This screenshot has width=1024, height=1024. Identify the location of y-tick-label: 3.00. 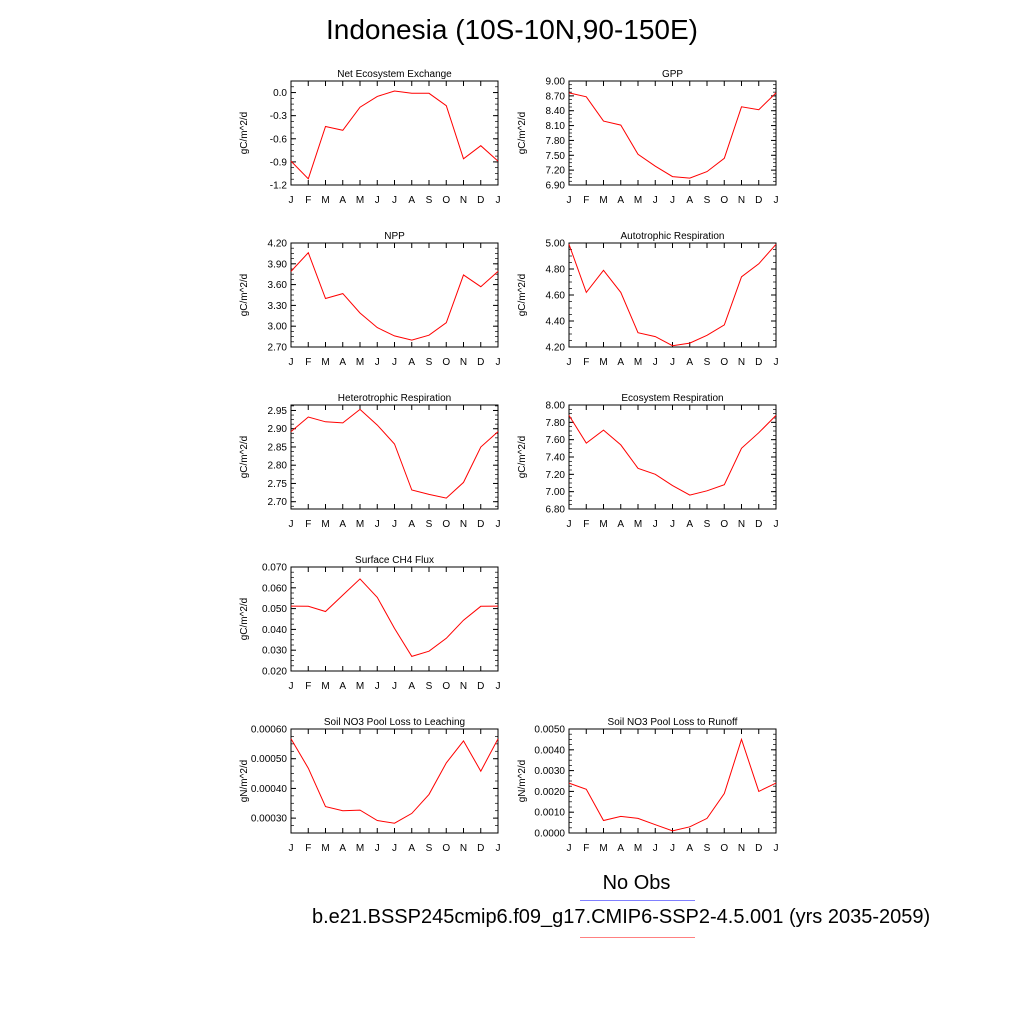
(278, 327).